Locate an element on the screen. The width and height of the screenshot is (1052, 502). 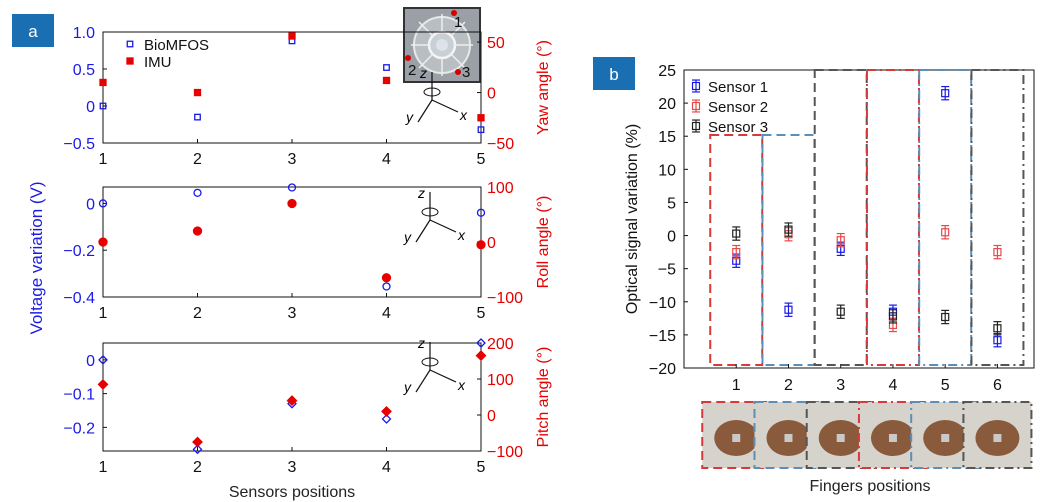
panel-a-xlabel: Sensors positions is located at coordinates (292, 492).